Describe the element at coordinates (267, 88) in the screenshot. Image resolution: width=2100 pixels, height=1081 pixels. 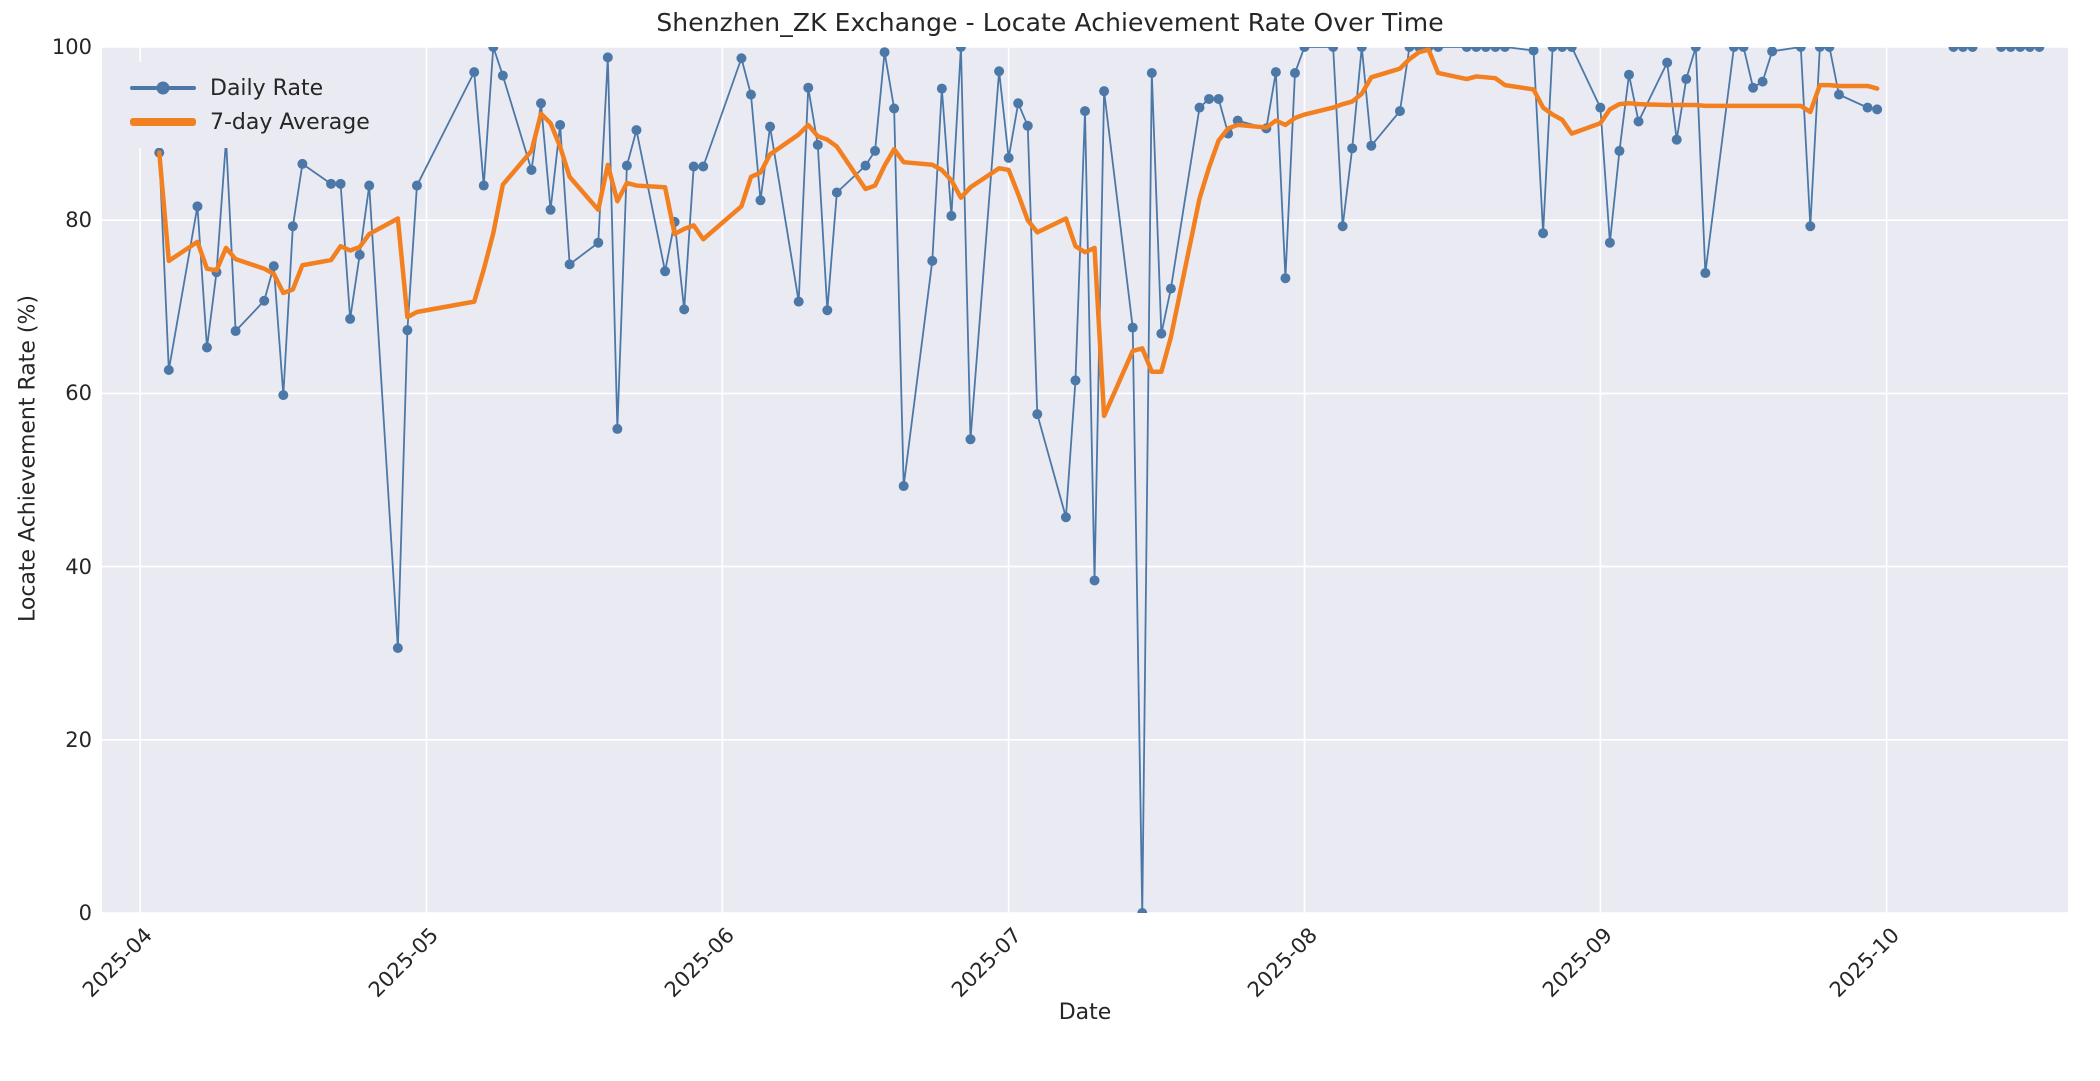
I see `legend-label-daily-rate: Daily Rate` at that location.